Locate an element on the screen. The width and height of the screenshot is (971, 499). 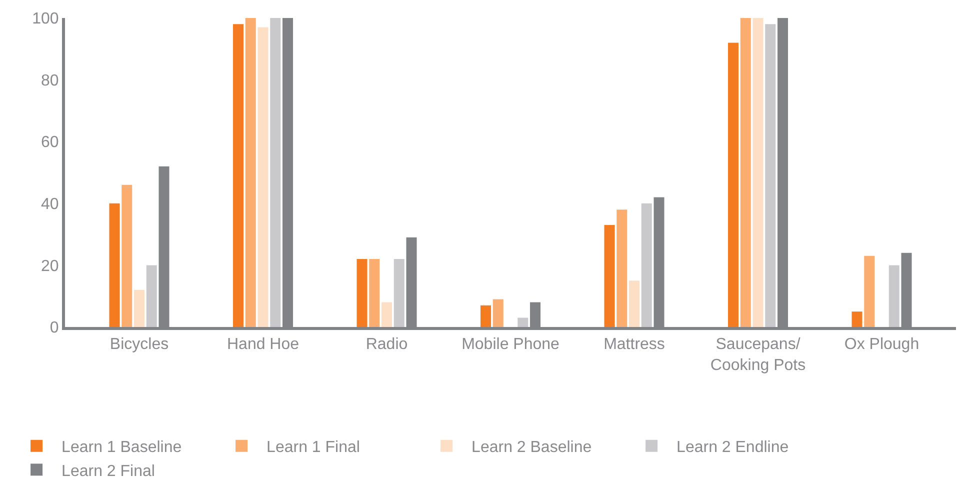
y-tick-label: 80 is located at coordinates (50, 81).